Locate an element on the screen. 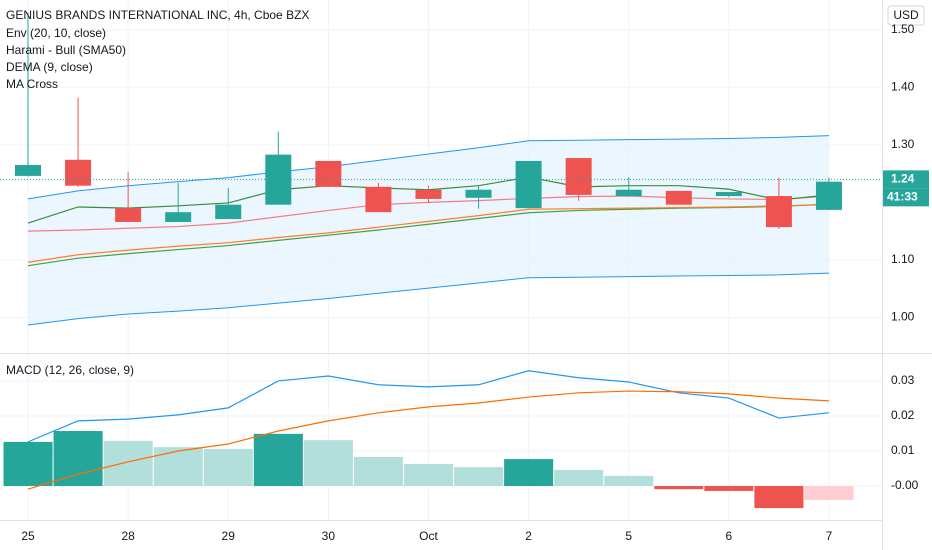 The width and height of the screenshot is (932, 550). x-tick-label: Oct is located at coordinates (428, 536).